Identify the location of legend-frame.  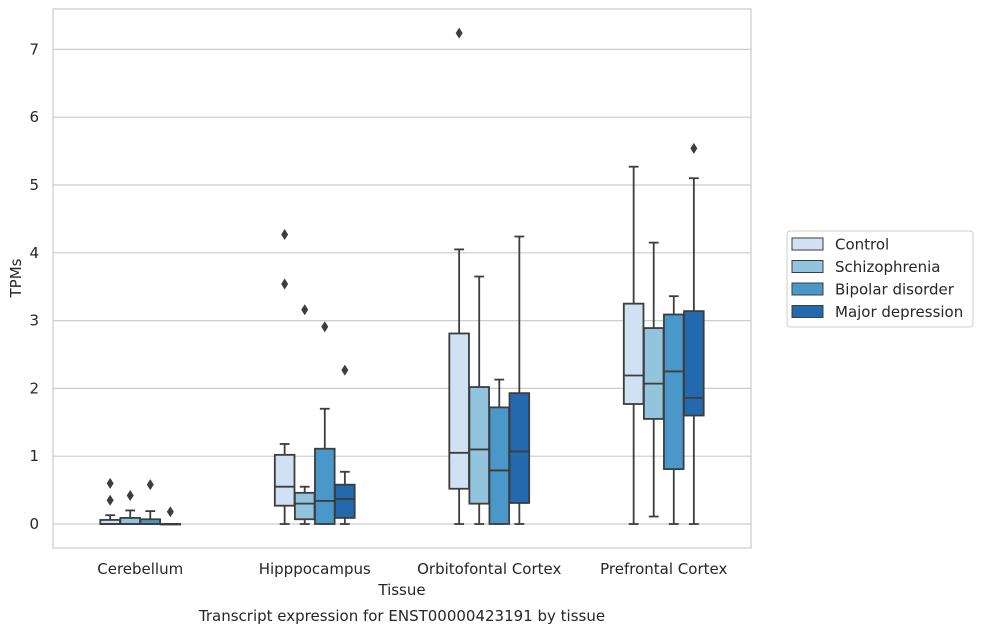
(880, 279).